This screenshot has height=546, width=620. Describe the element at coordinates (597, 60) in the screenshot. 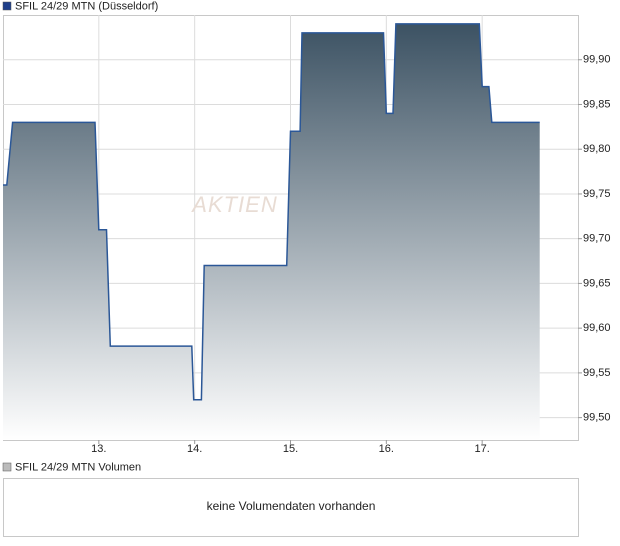

I see `y-tick-label: 99,90` at that location.